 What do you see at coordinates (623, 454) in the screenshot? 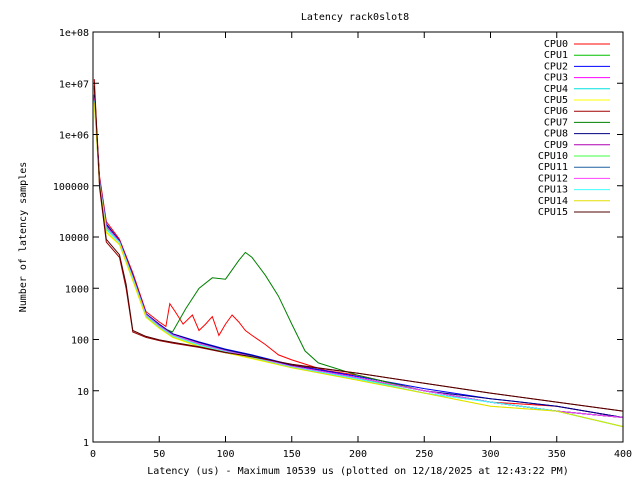
I see `x-tick-label: 400` at bounding box center [623, 454].